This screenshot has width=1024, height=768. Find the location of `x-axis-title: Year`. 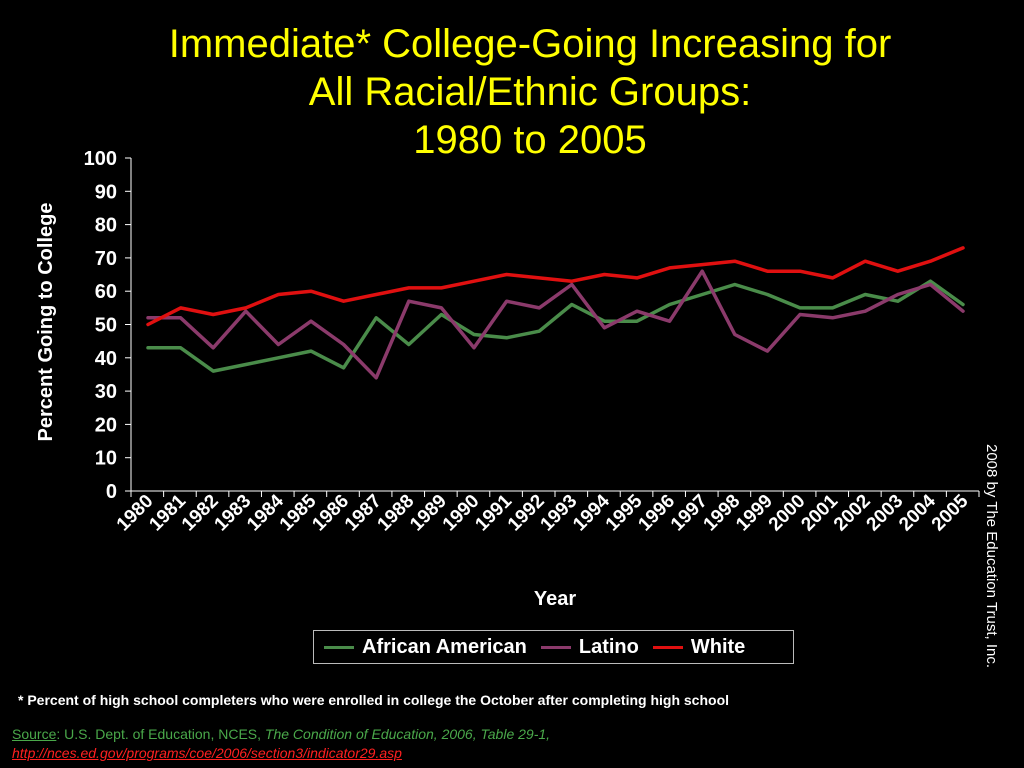

x-axis-title: Year is located at coordinates (555, 599).